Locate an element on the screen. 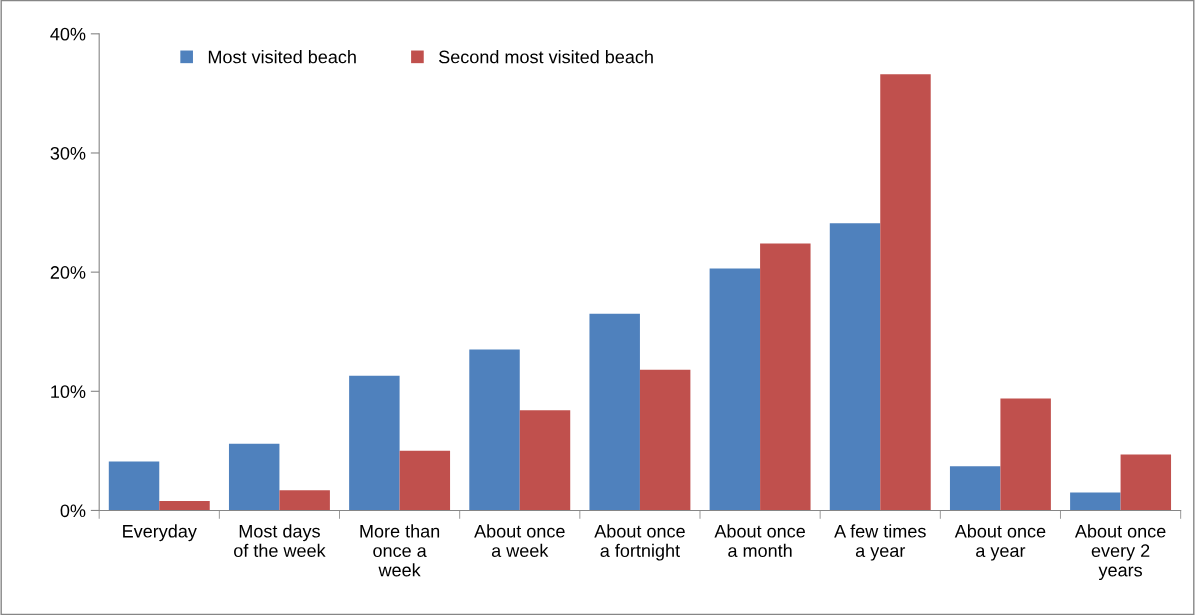 The image size is (1195, 615). x-tick-label: A few times a year is located at coordinates (880, 542).